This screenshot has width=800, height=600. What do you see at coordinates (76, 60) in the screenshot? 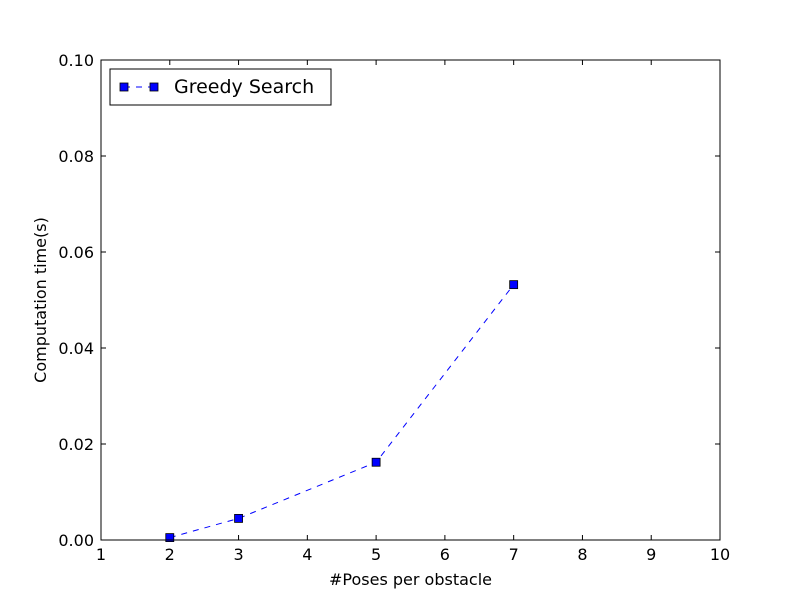
I see `y-tick-label: 0.10` at bounding box center [76, 60].